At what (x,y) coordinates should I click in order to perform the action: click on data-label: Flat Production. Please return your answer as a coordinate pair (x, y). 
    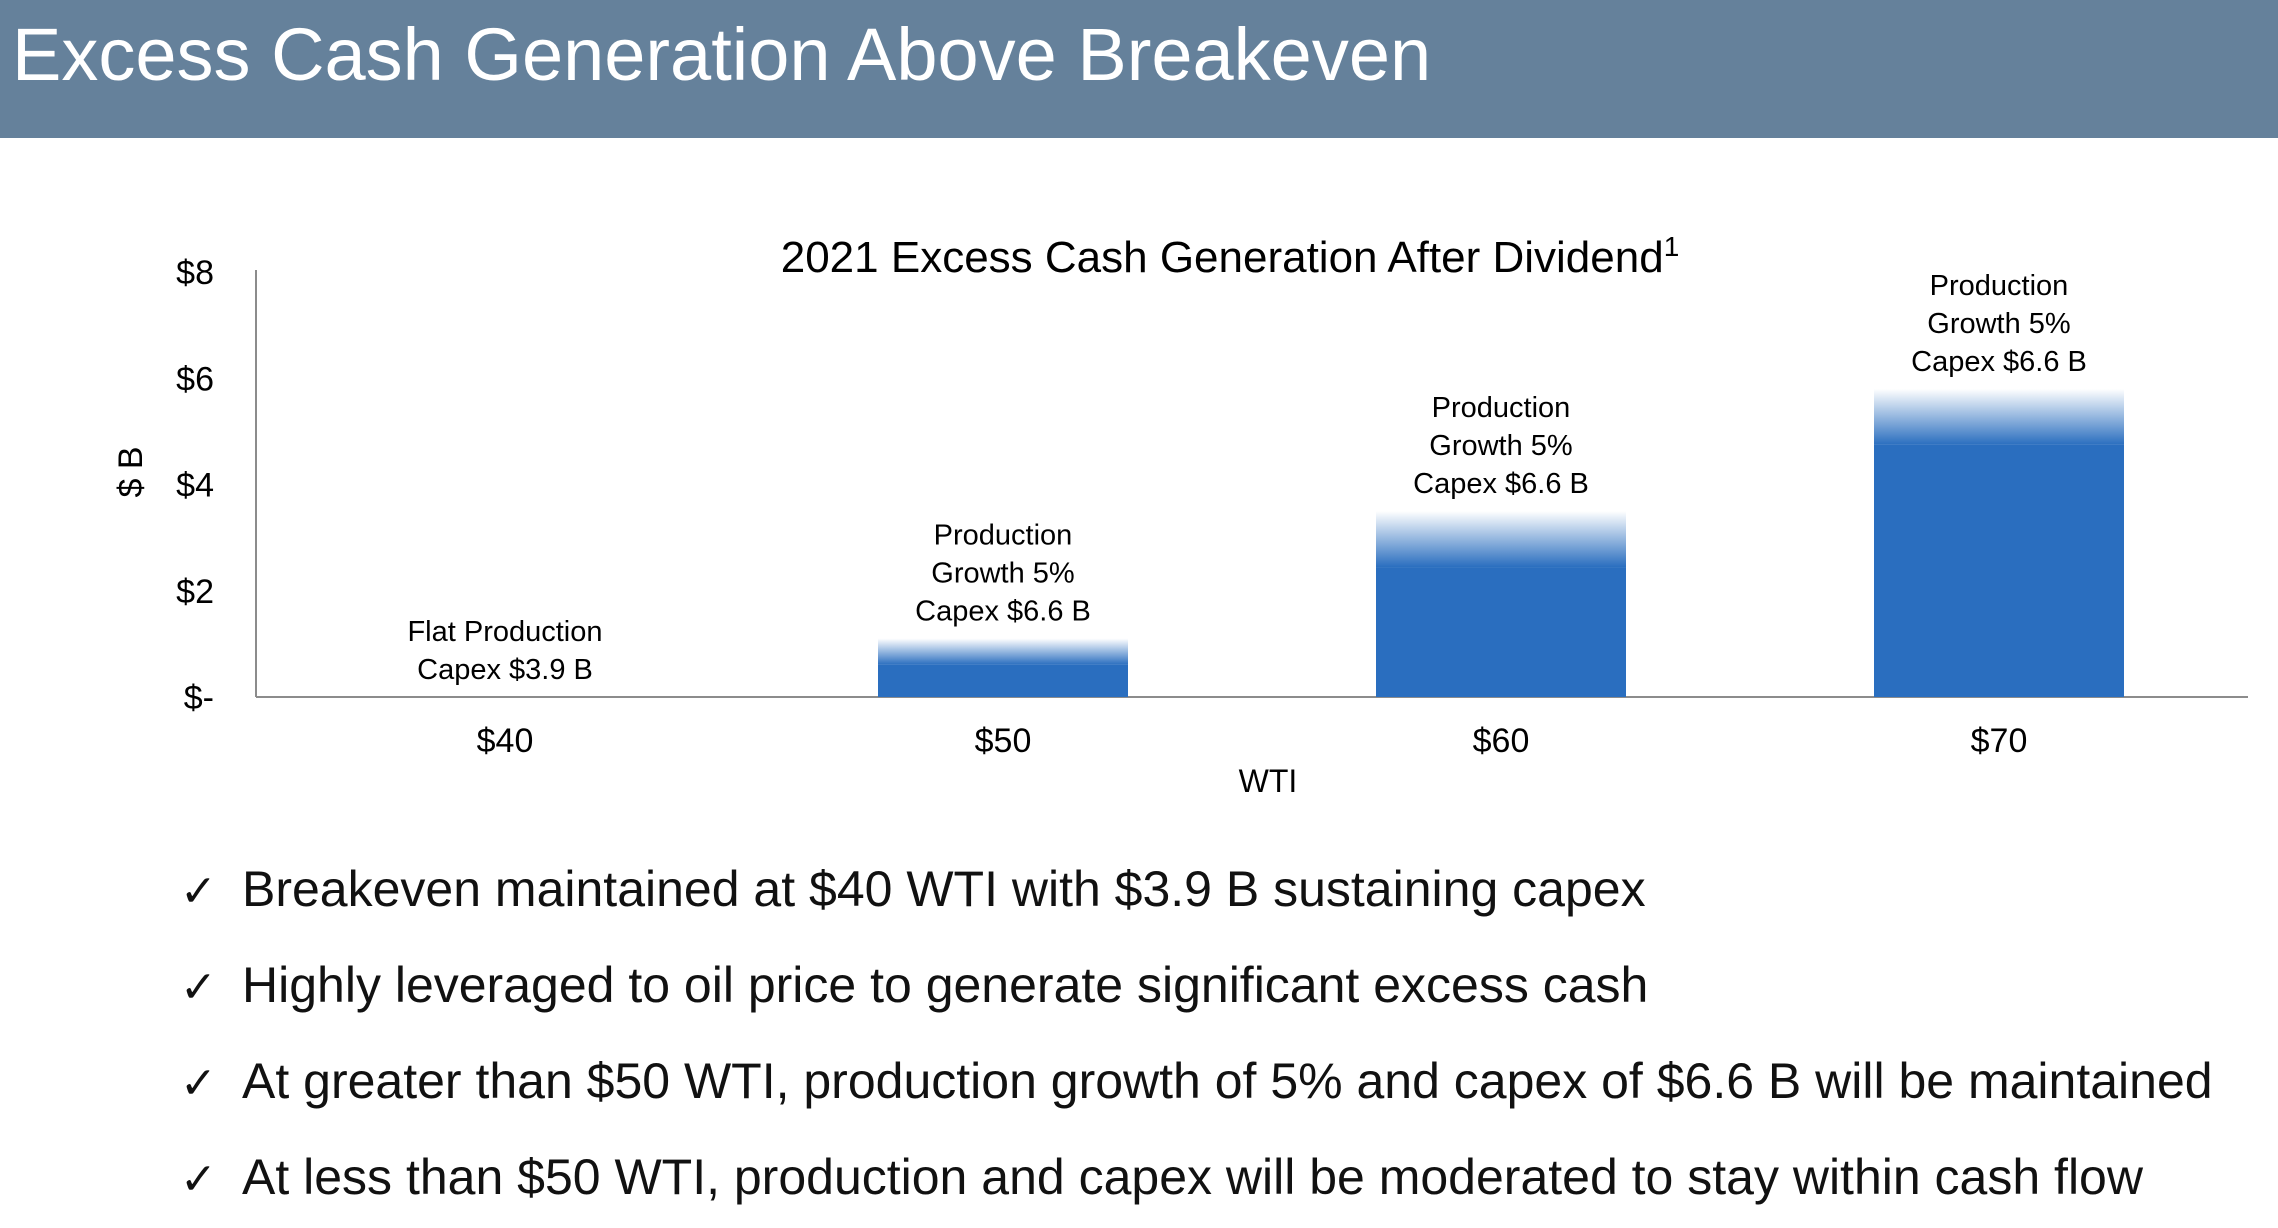
    Looking at the image, I should click on (504, 632).